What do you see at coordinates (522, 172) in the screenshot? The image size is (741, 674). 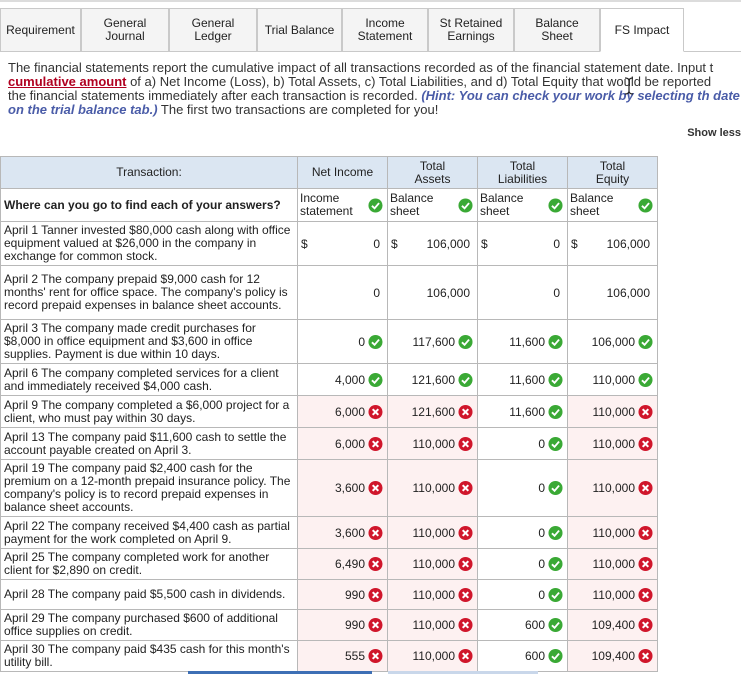 I see `header-total-liabilities: Total Liabilities` at bounding box center [522, 172].